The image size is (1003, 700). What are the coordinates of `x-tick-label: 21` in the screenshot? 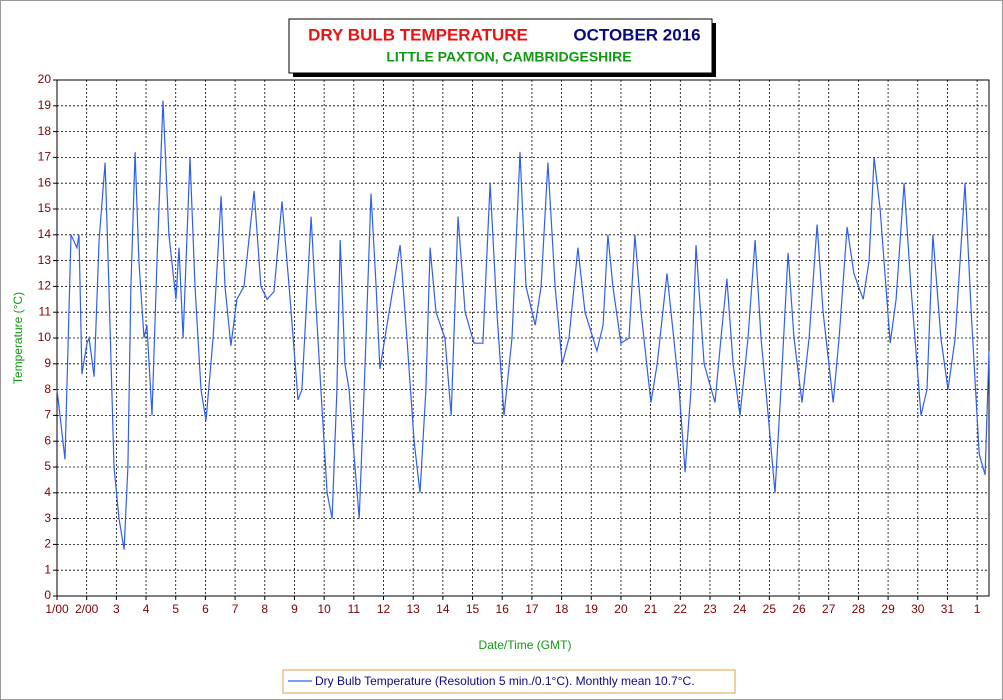 It's located at (651, 609).